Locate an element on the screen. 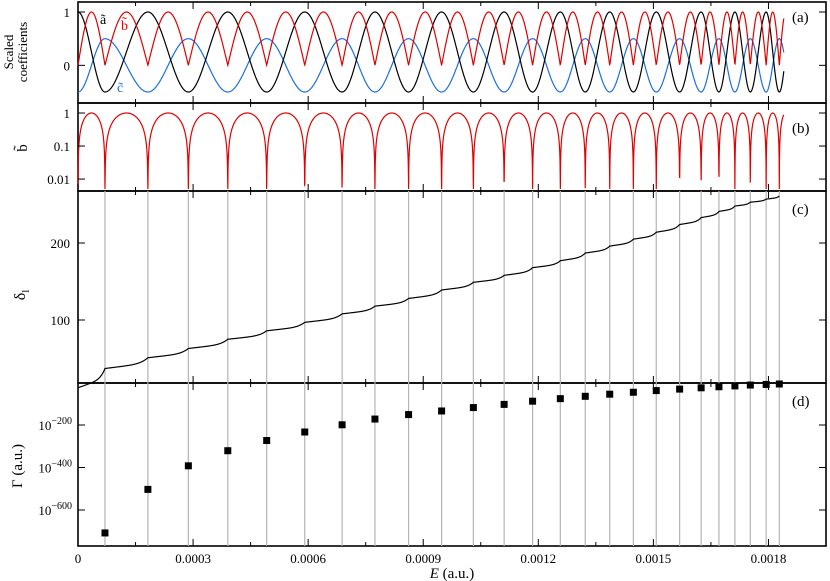  d-y-1-label: 10−400 is located at coordinates (55, 467).